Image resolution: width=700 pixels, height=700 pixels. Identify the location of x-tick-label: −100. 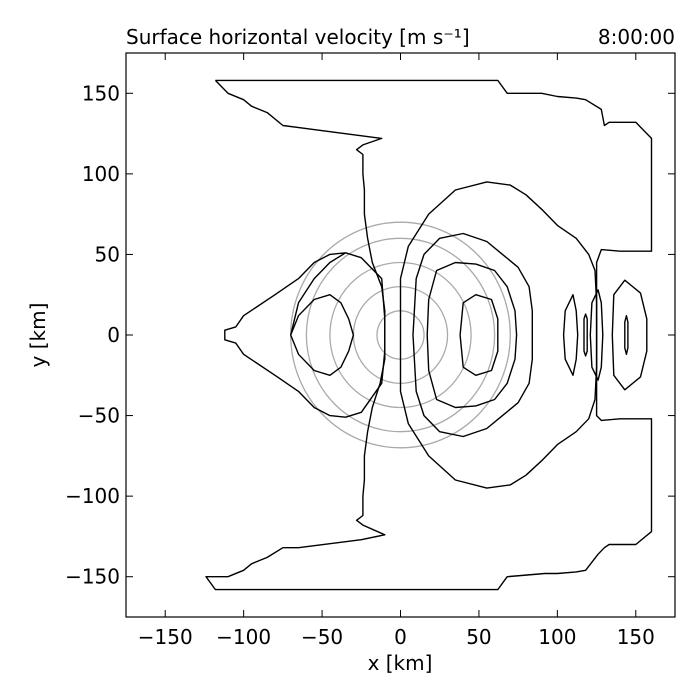
(243, 637).